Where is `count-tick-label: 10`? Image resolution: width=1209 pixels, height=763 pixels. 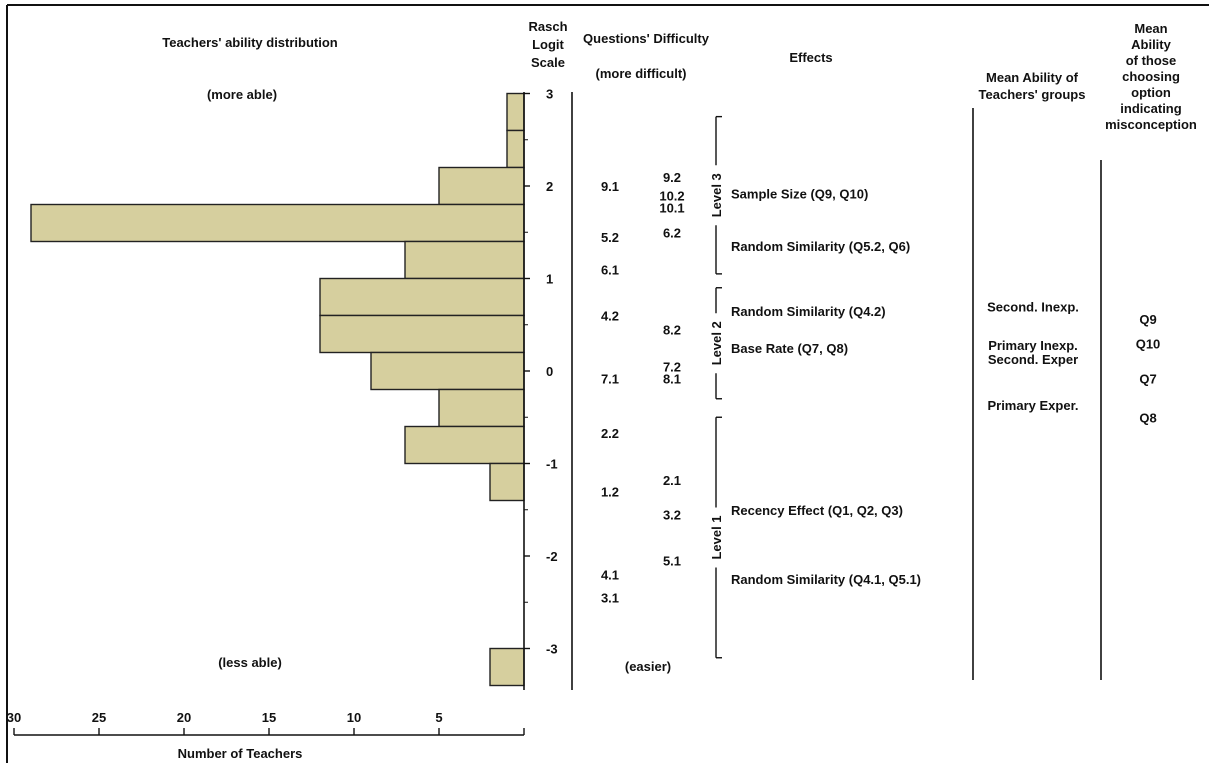
count-tick-label: 10 is located at coordinates (354, 717).